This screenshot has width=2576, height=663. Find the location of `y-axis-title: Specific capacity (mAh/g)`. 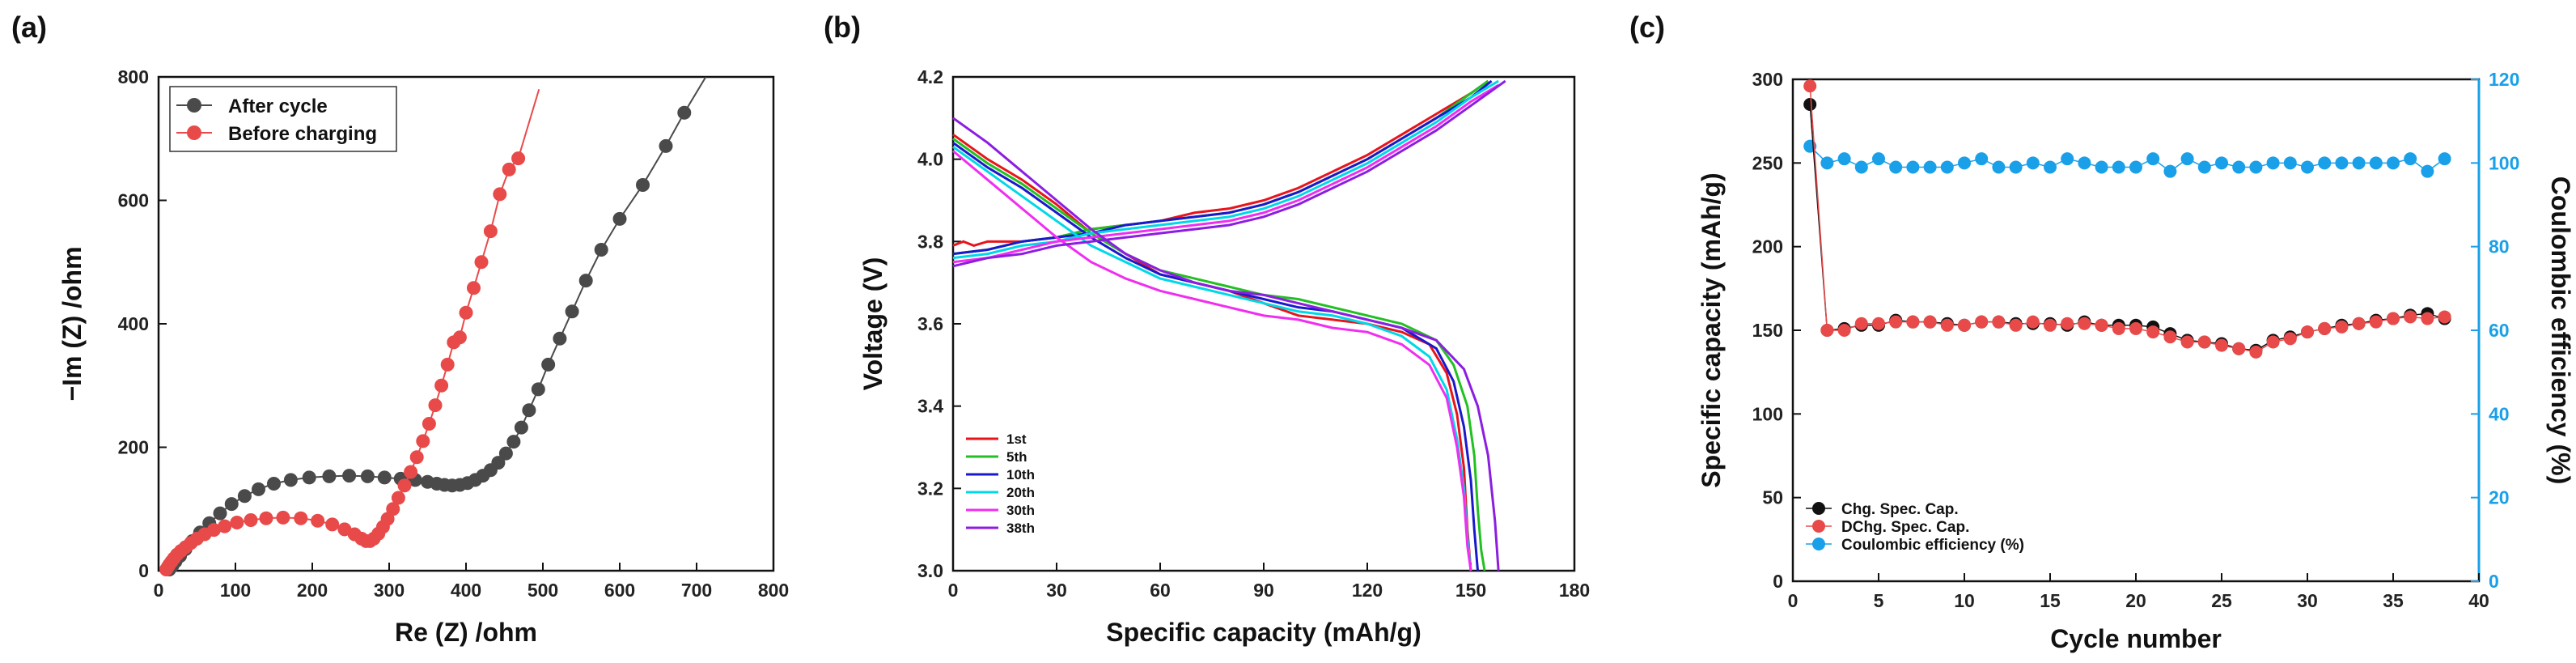

y-axis-title: Specific capacity (mAh/g) is located at coordinates (1711, 330).